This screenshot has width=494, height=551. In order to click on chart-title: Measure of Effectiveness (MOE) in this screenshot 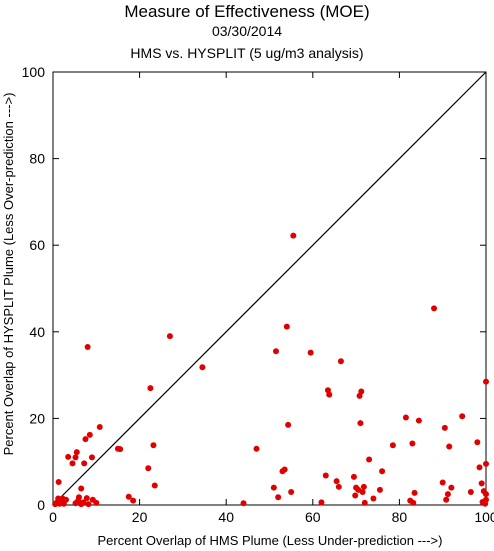, I will do `click(246, 11)`.